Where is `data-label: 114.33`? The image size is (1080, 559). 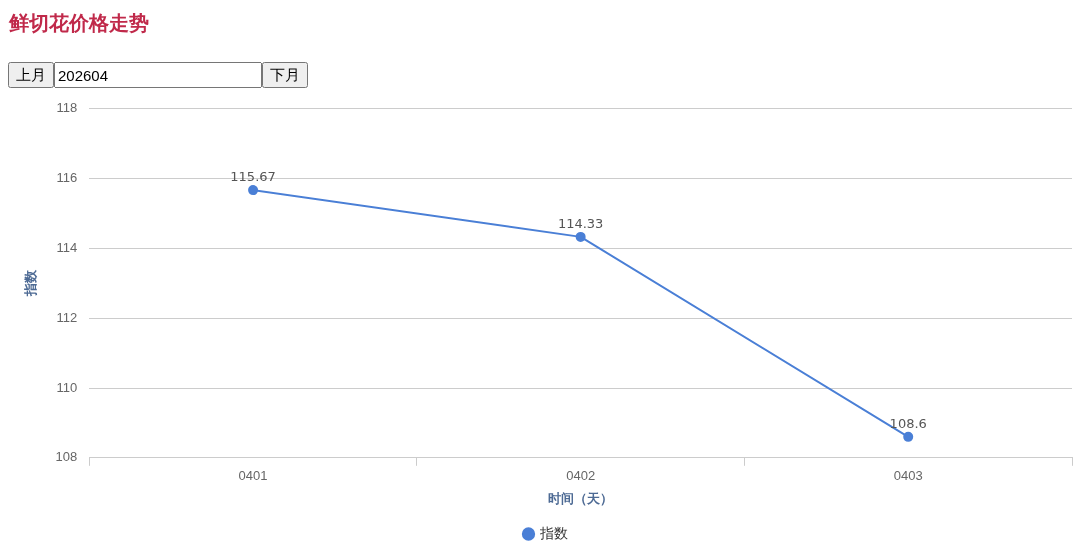
data-label: 114.33 is located at coordinates (580, 223).